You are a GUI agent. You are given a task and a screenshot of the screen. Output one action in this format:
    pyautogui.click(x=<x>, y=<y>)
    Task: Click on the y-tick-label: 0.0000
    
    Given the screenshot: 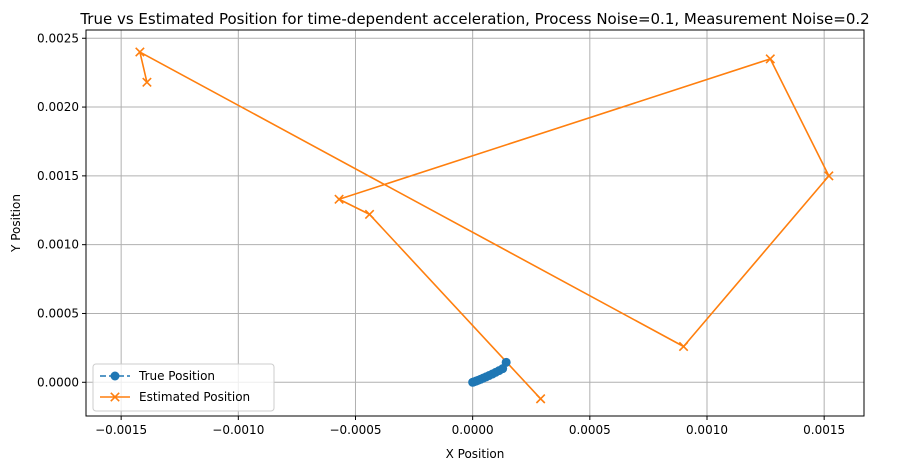 What is the action you would take?
    pyautogui.click(x=58, y=382)
    